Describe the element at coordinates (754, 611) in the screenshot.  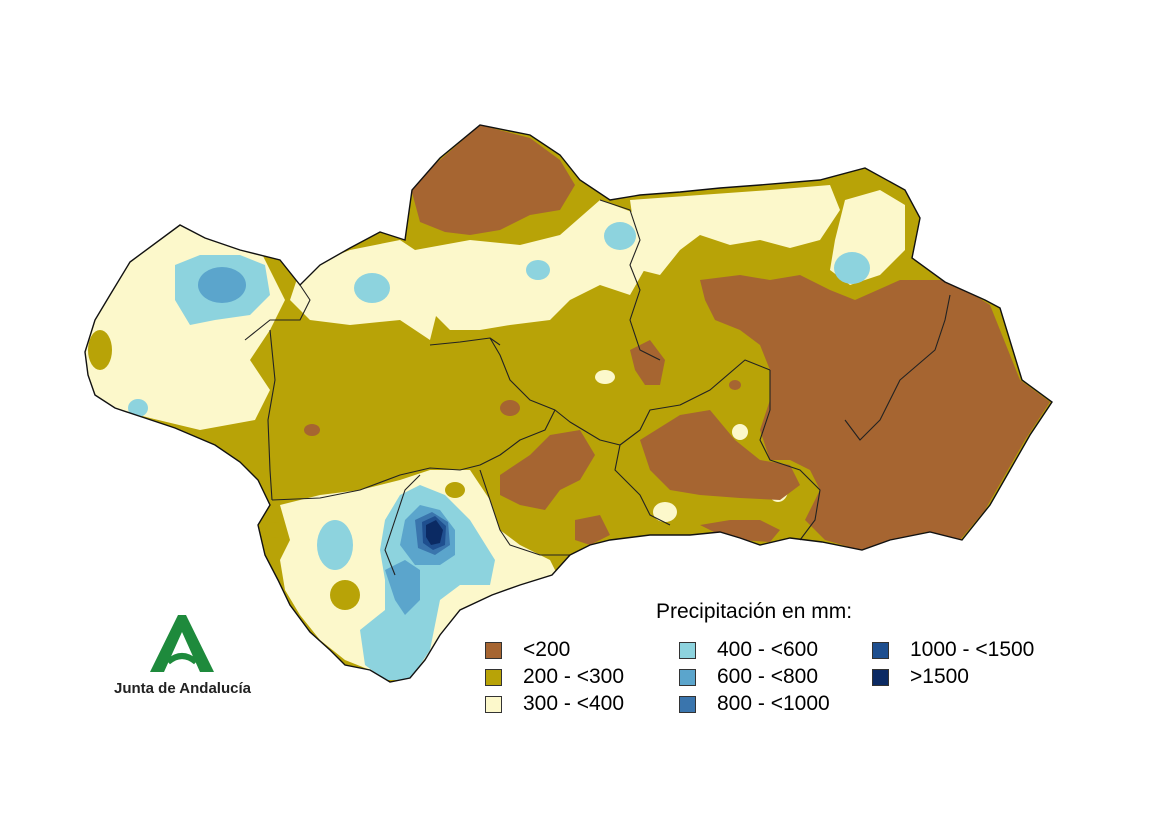
I see `legend-title: Precipitación en mm:` at that location.